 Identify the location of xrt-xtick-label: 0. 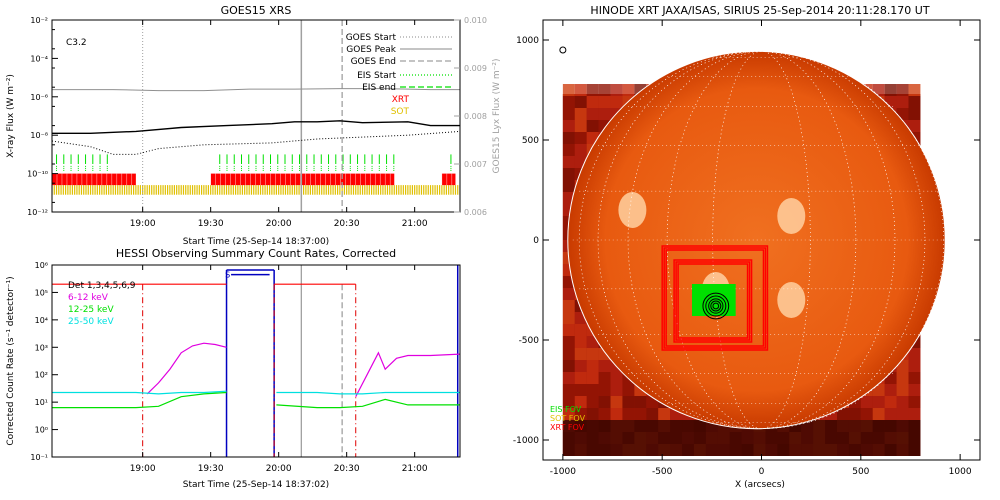
(762, 472).